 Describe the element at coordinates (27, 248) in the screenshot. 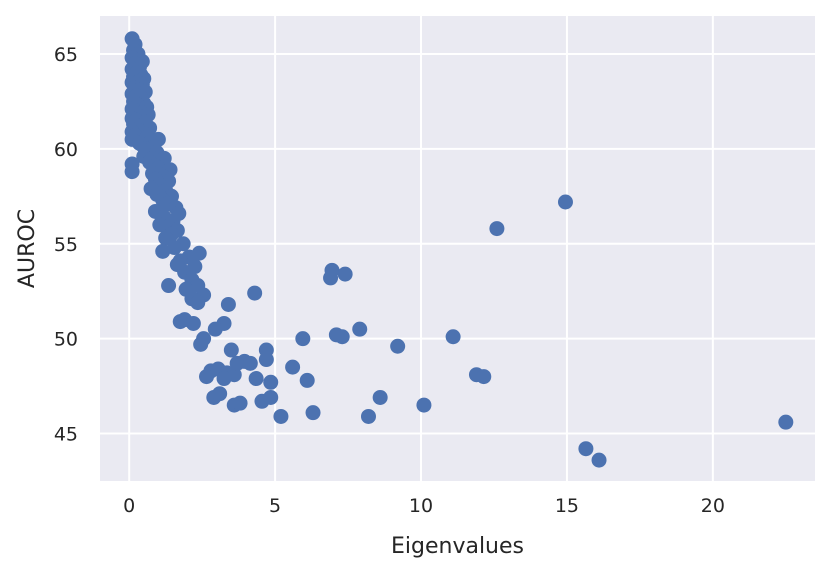

I see `y-axis-label: AUROC` at that location.